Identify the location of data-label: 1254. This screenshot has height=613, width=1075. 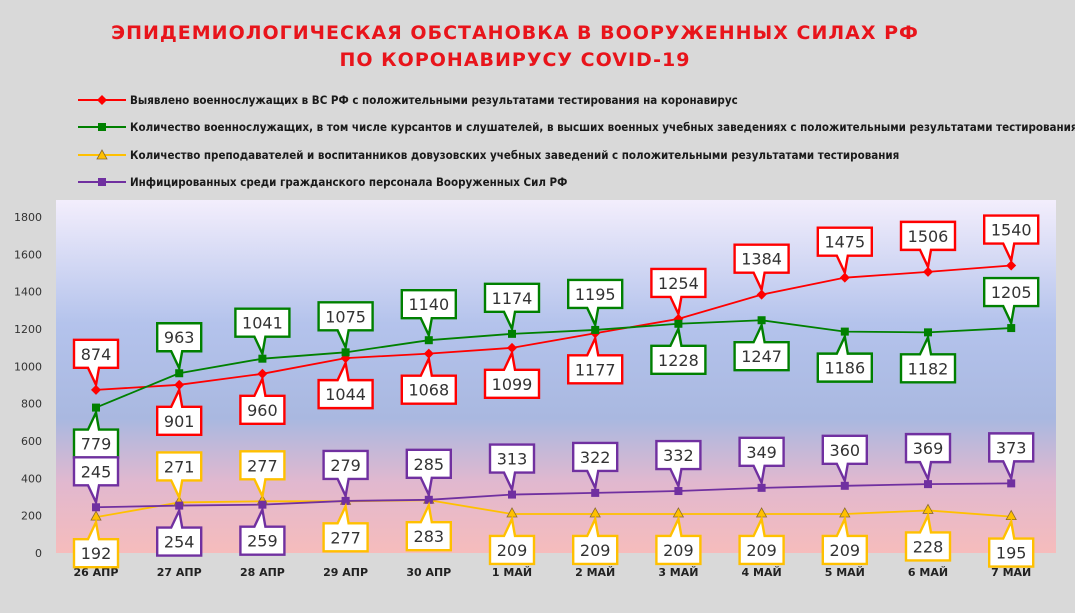
(678, 283).